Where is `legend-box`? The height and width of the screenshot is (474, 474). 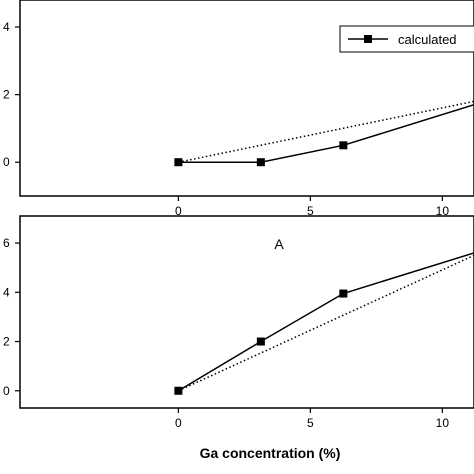 legend-box is located at coordinates (406, 39).